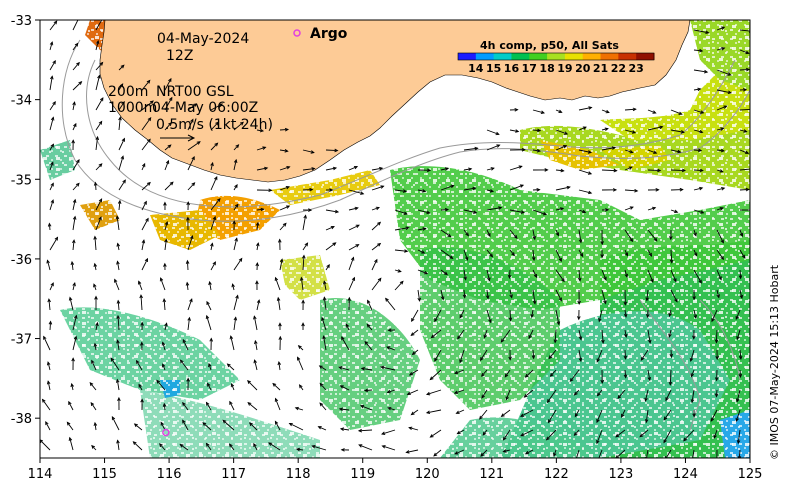 The height and width of the screenshot is (492, 791). What do you see at coordinates (21, 180) in the screenshot?
I see `y-tick-label: -35` at bounding box center [21, 180].